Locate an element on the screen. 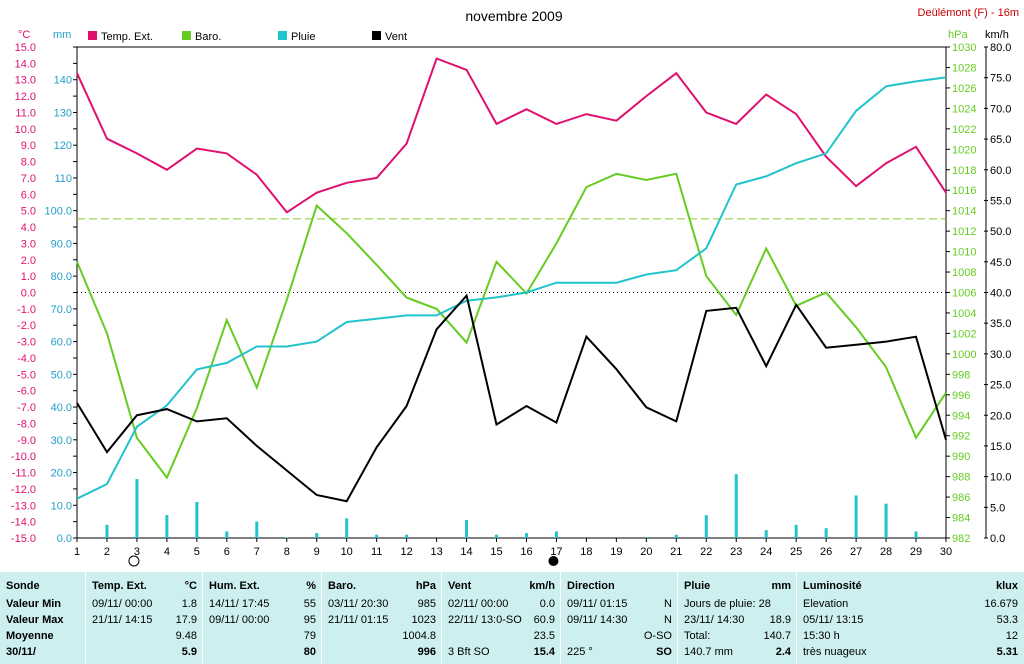  summary-row-label: Valeur Max is located at coordinates (35, 620).